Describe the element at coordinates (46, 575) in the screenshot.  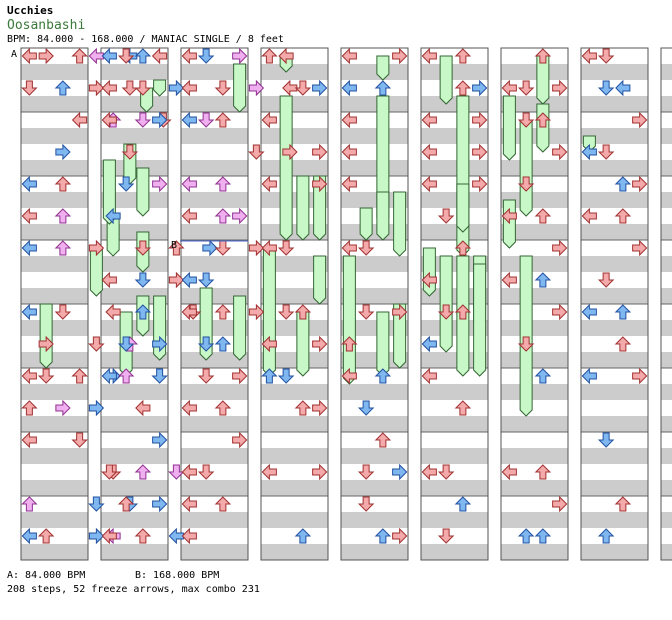
I see `bpm-legend-a: A: 84.000 BPM` at that location.